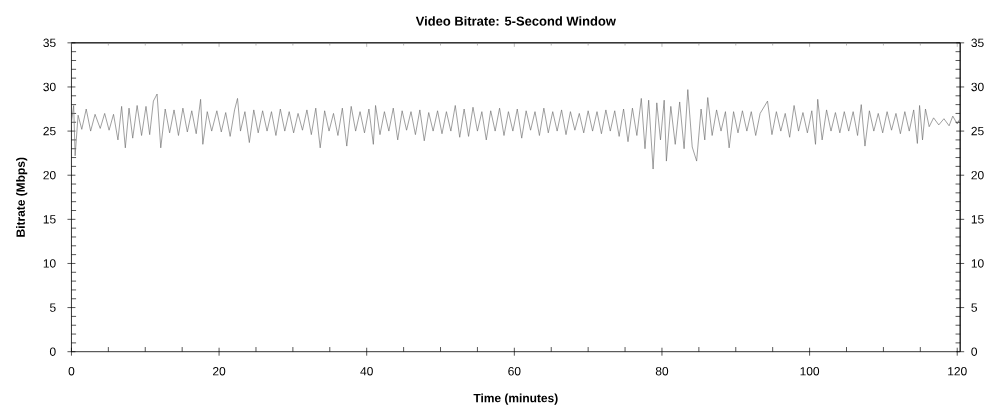 Image resolution: width=1004 pixels, height=418 pixels. I want to click on x-tick-label: 40, so click(366, 371).